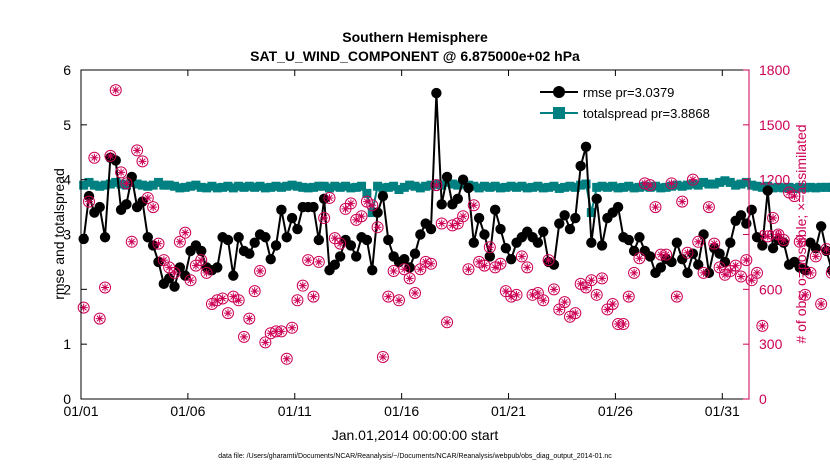 The width and height of the screenshot is (830, 470). Describe the element at coordinates (67, 289) in the screenshot. I see `y-left-tick-label: 2` at that location.